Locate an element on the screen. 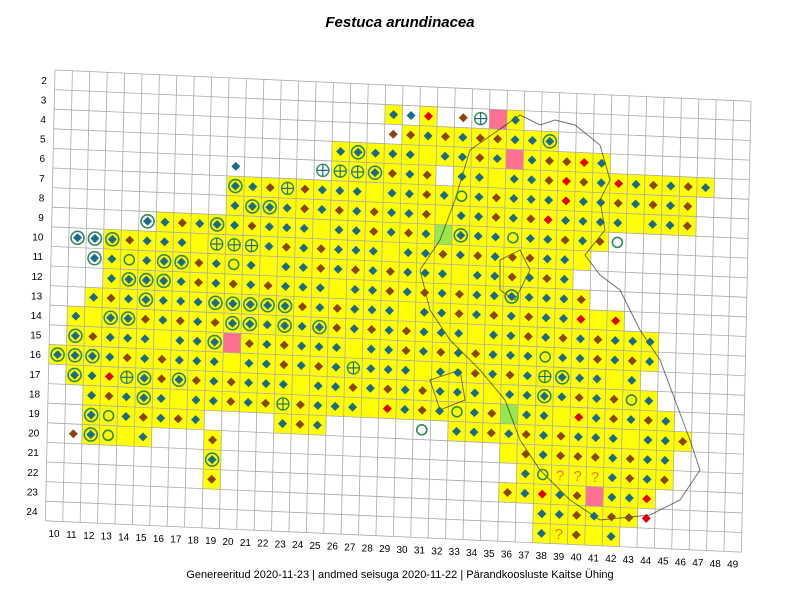 The width and height of the screenshot is (800, 600). row-label: 8 is located at coordinates (42, 198).